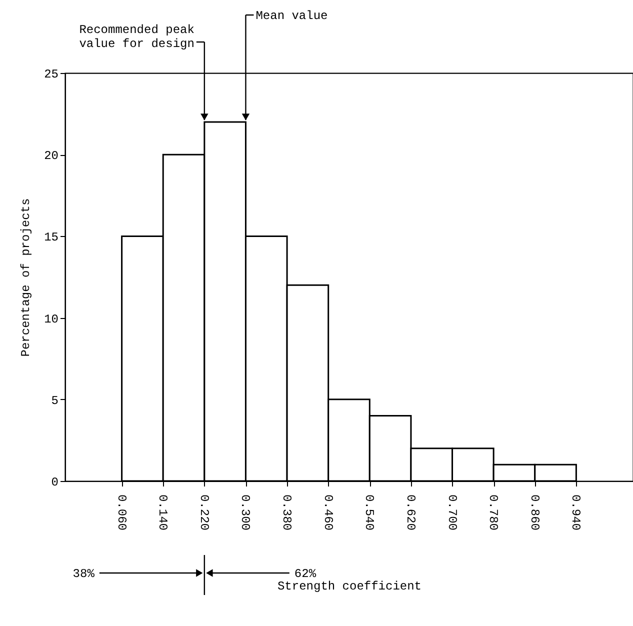 This screenshot has width=633, height=626. What do you see at coordinates (54, 483) in the screenshot?
I see `y-tick-label: 0` at bounding box center [54, 483].